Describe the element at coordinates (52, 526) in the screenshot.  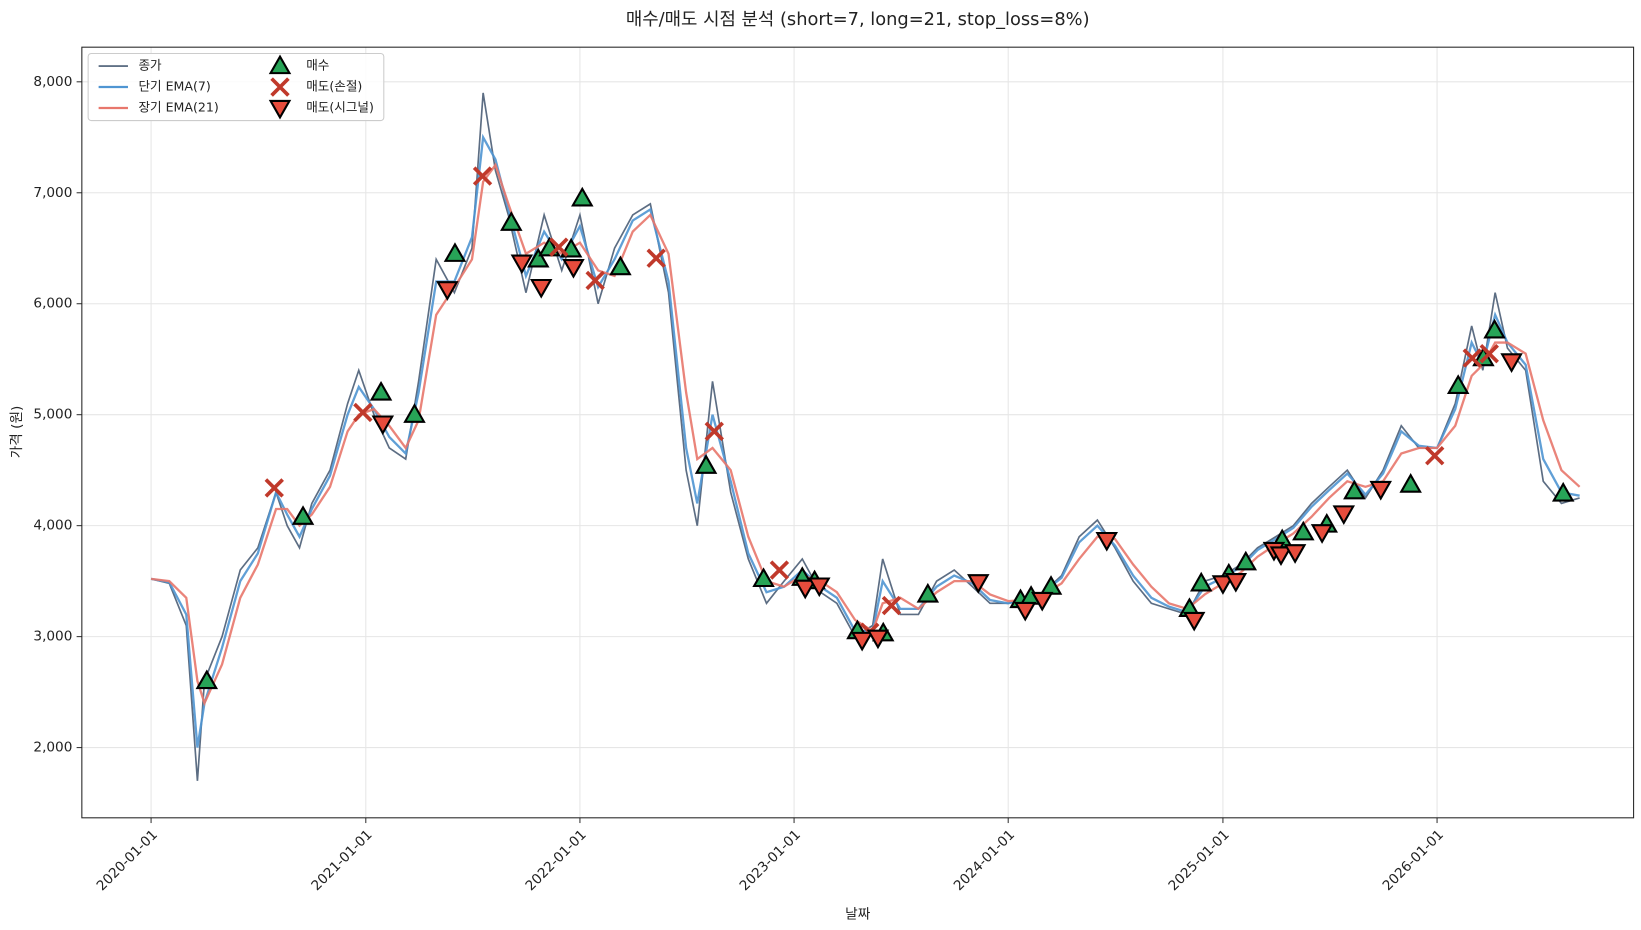
I see `y-tick-label: 4,000` at that location.